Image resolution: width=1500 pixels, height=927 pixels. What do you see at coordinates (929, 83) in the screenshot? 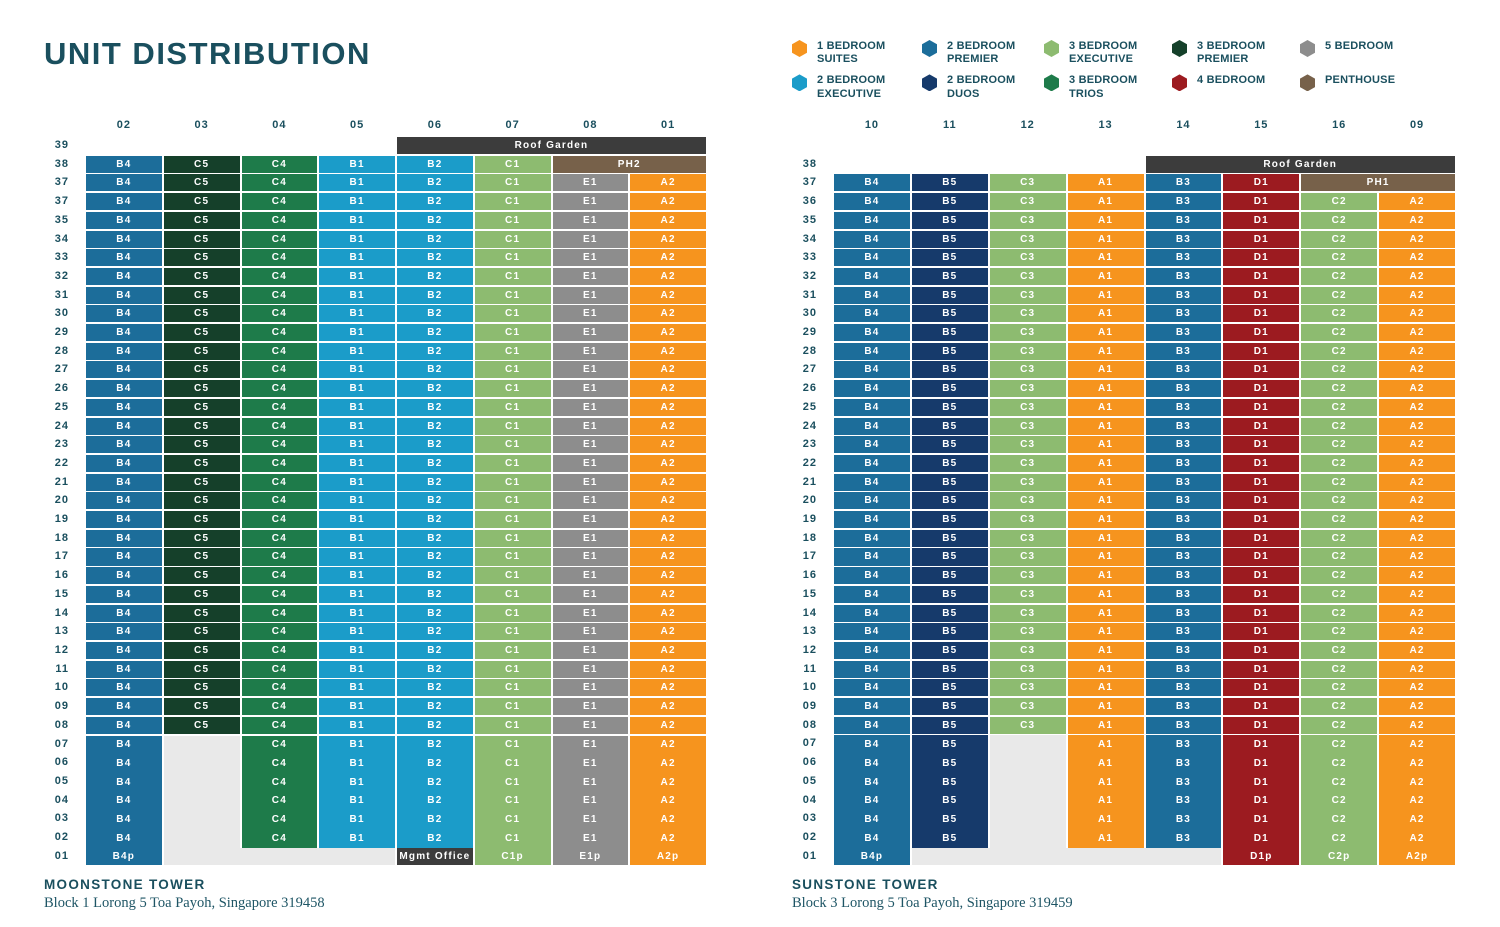
I see `hexagon-icon` at bounding box center [929, 83].